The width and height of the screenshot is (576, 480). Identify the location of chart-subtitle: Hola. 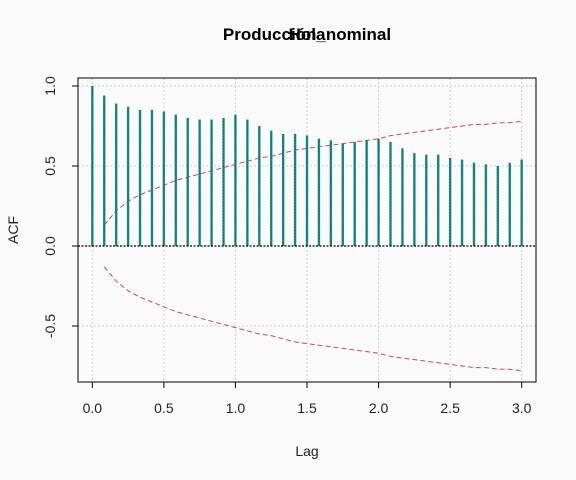
(307, 34).